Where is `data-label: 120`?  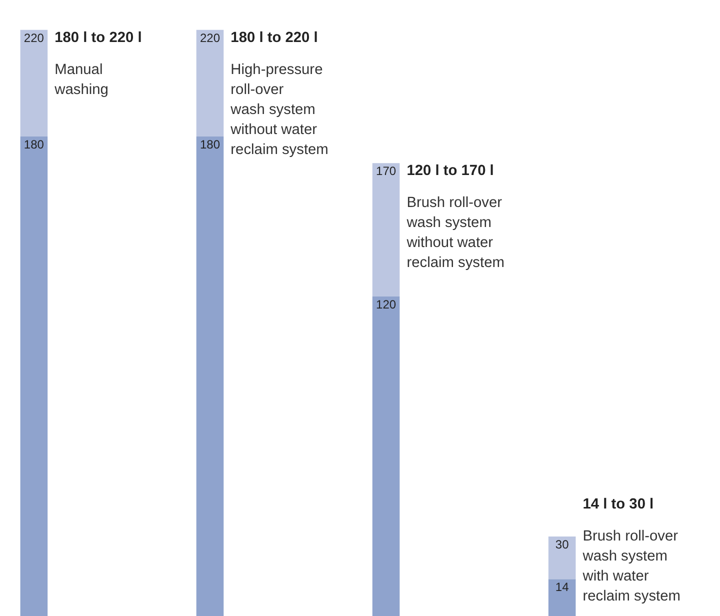 data-label: 120 is located at coordinates (386, 305).